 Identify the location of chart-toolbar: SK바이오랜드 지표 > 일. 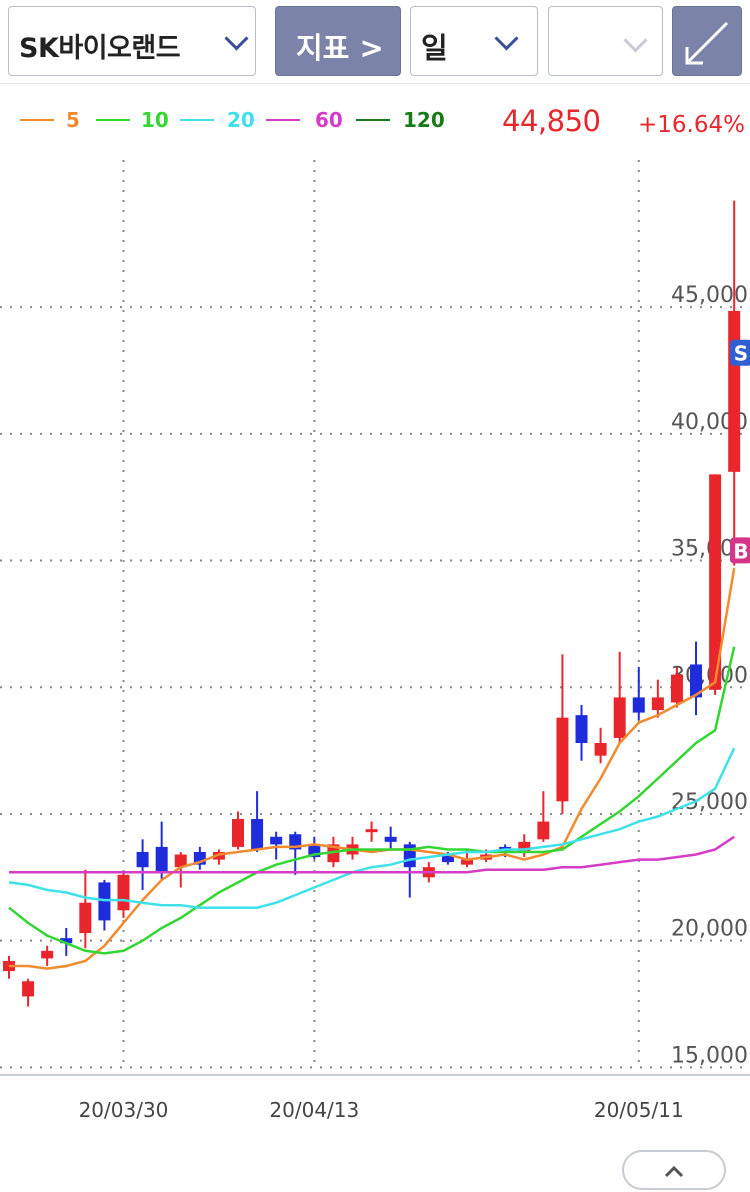
(375, 42).